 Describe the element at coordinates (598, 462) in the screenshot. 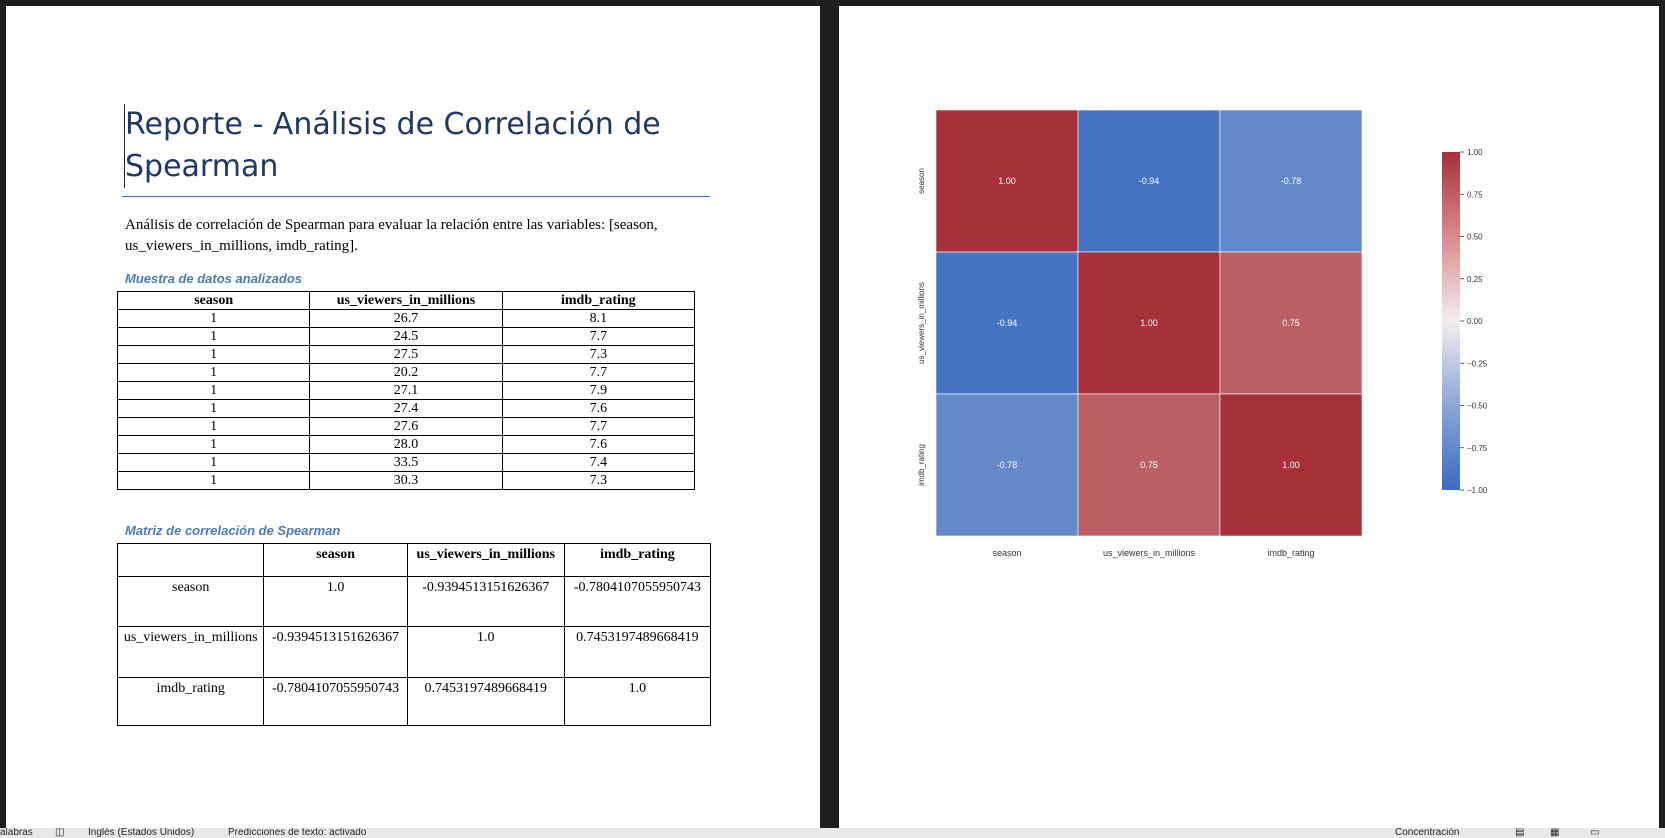

I see `sample-table-cell: 7.4` at that location.